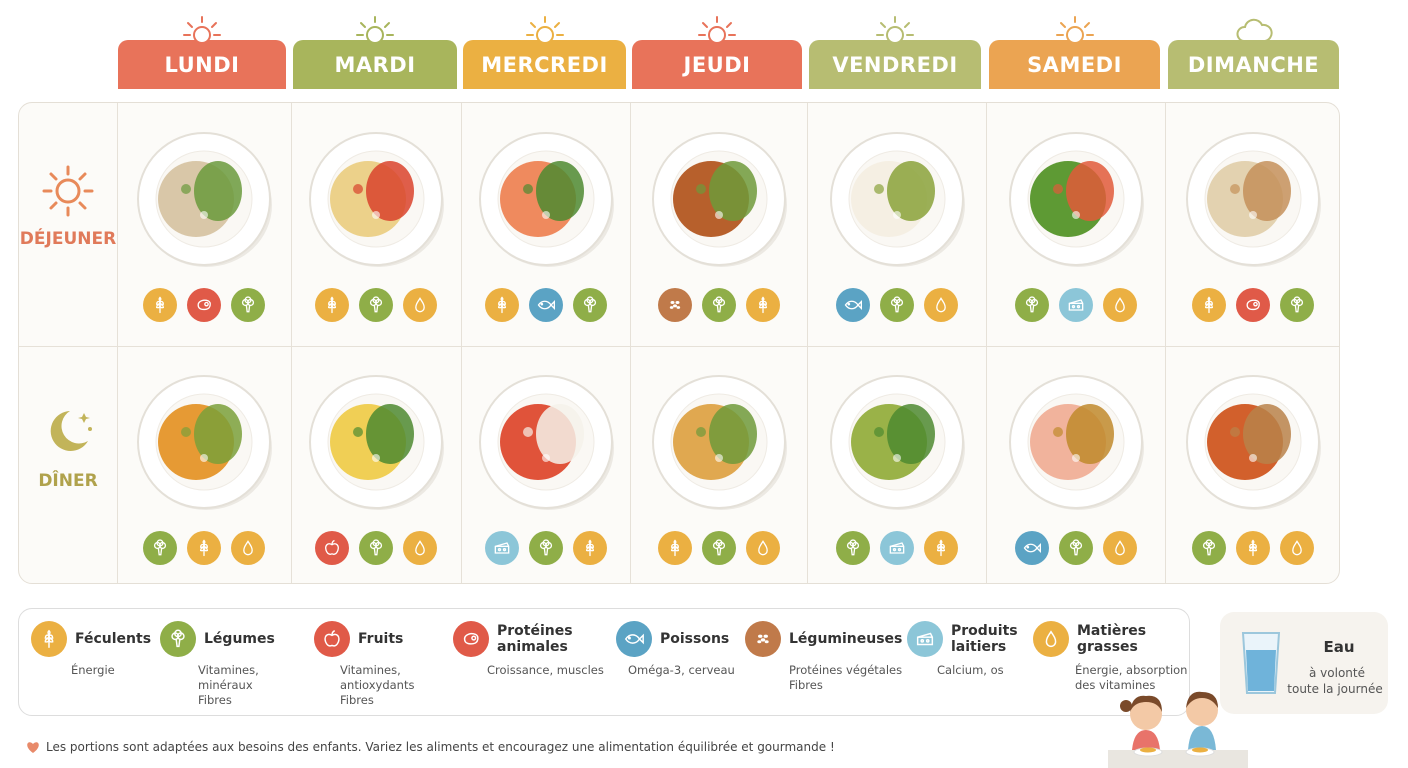 This screenshot has height=768, width=1408. Describe the element at coordinates (1075, 467) in the screenshot. I see `meal-cell-dinner-samedi` at that location.